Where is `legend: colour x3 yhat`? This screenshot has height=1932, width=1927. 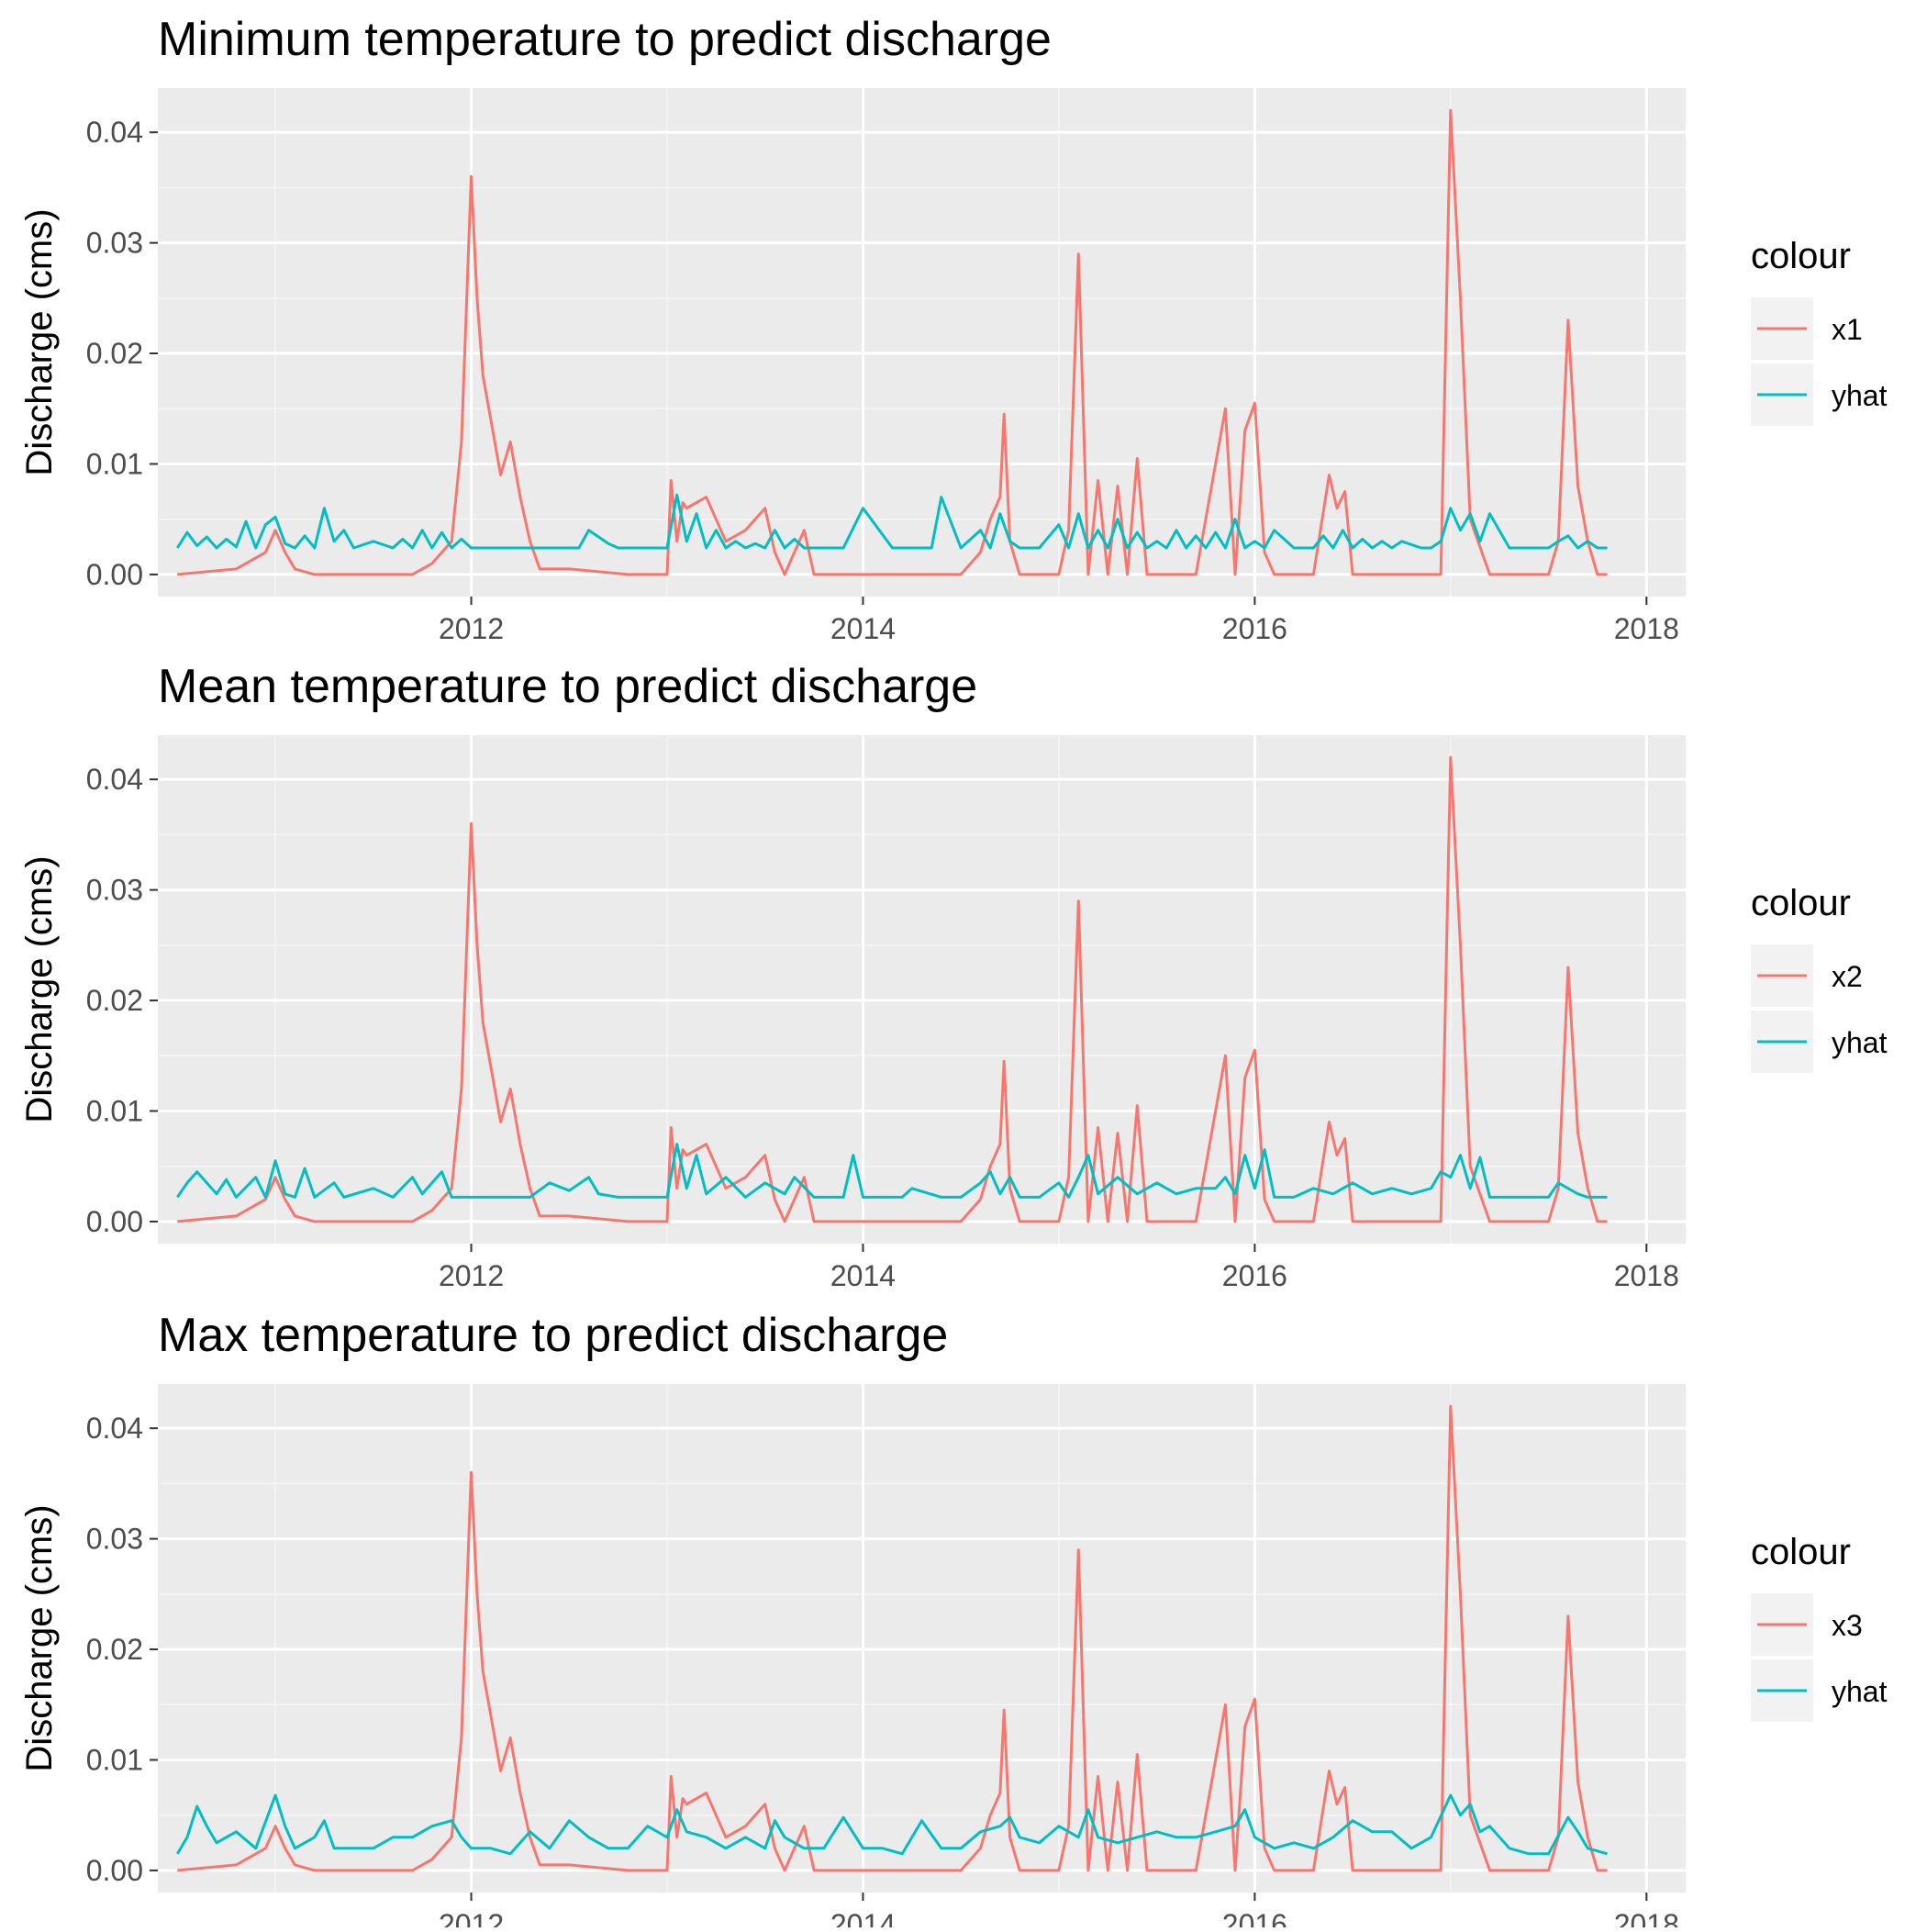 legend: colour x3 yhat is located at coordinates (1819, 1627).